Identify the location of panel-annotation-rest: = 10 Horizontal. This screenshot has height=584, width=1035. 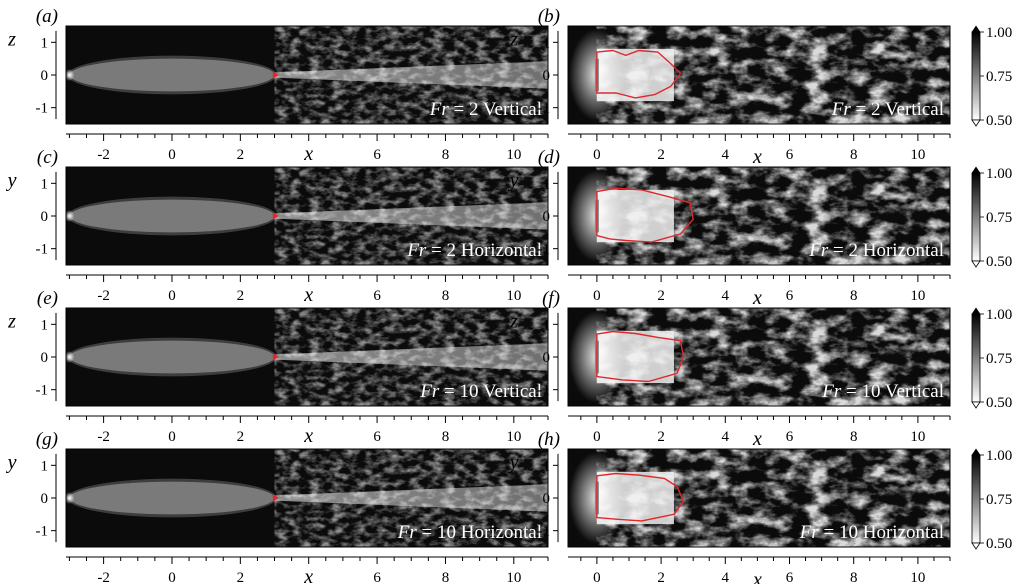
(881, 532).